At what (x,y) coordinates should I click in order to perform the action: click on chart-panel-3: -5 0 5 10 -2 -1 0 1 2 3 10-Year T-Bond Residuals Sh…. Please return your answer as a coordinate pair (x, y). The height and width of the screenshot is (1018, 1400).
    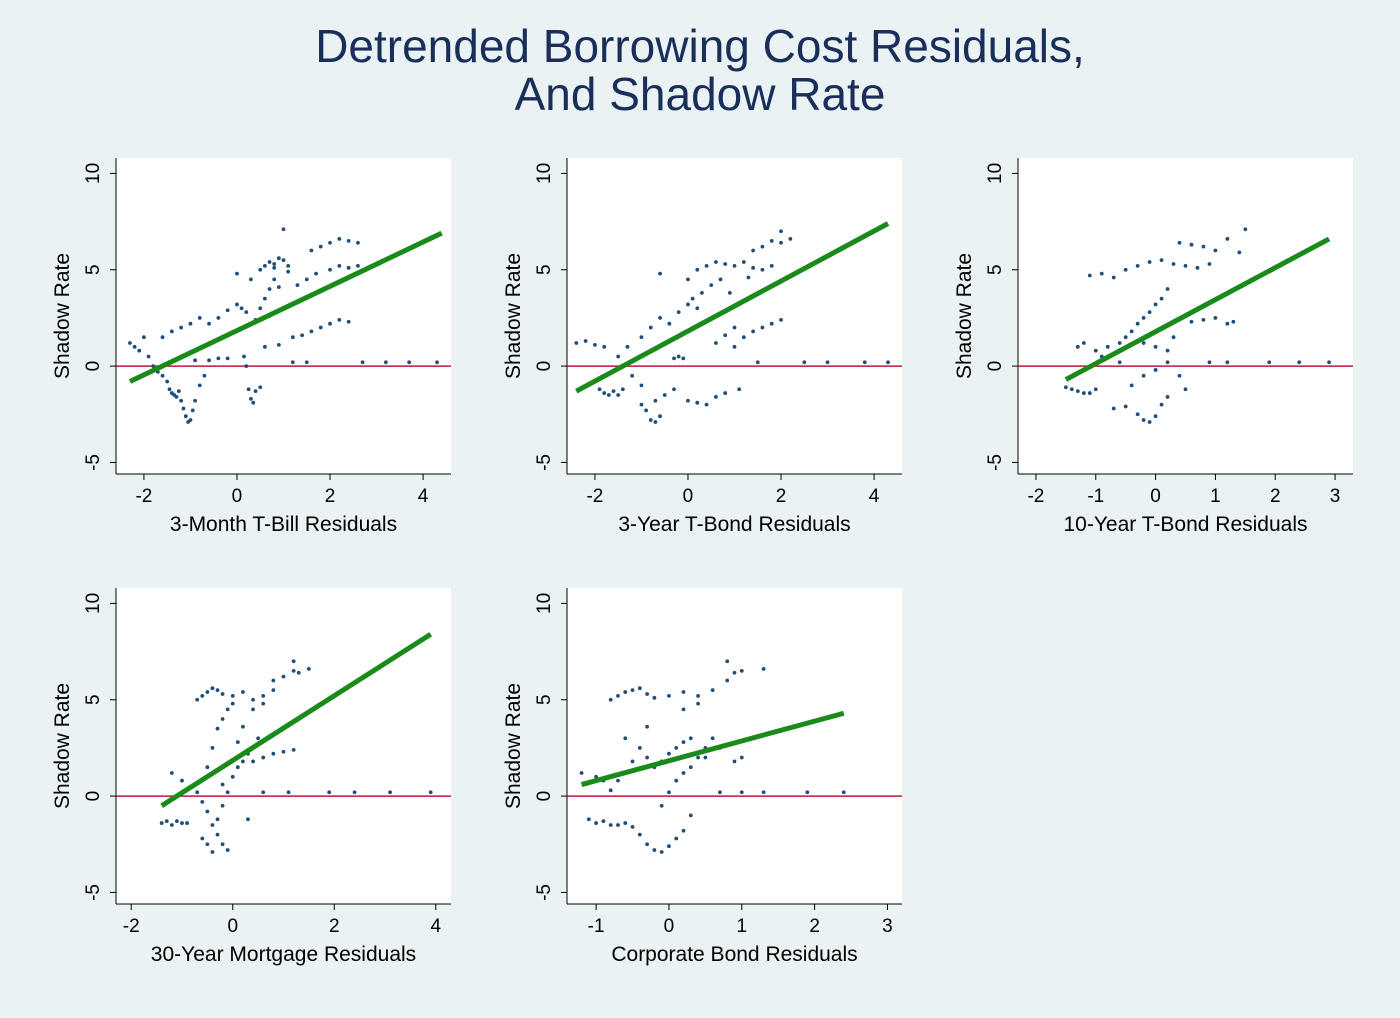
    Looking at the image, I should click on (1153, 347).